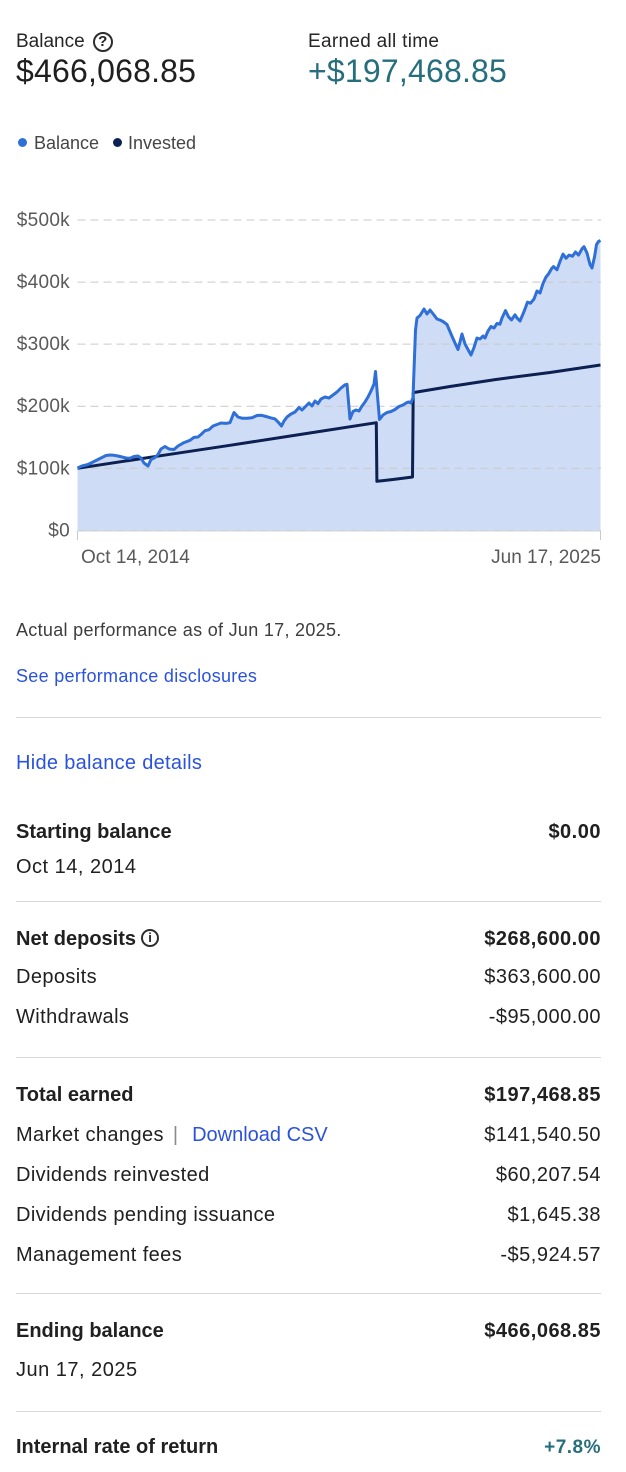 The width and height of the screenshot is (626, 1472). I want to click on svg-text: Jun 17, 2025, so click(546, 557).